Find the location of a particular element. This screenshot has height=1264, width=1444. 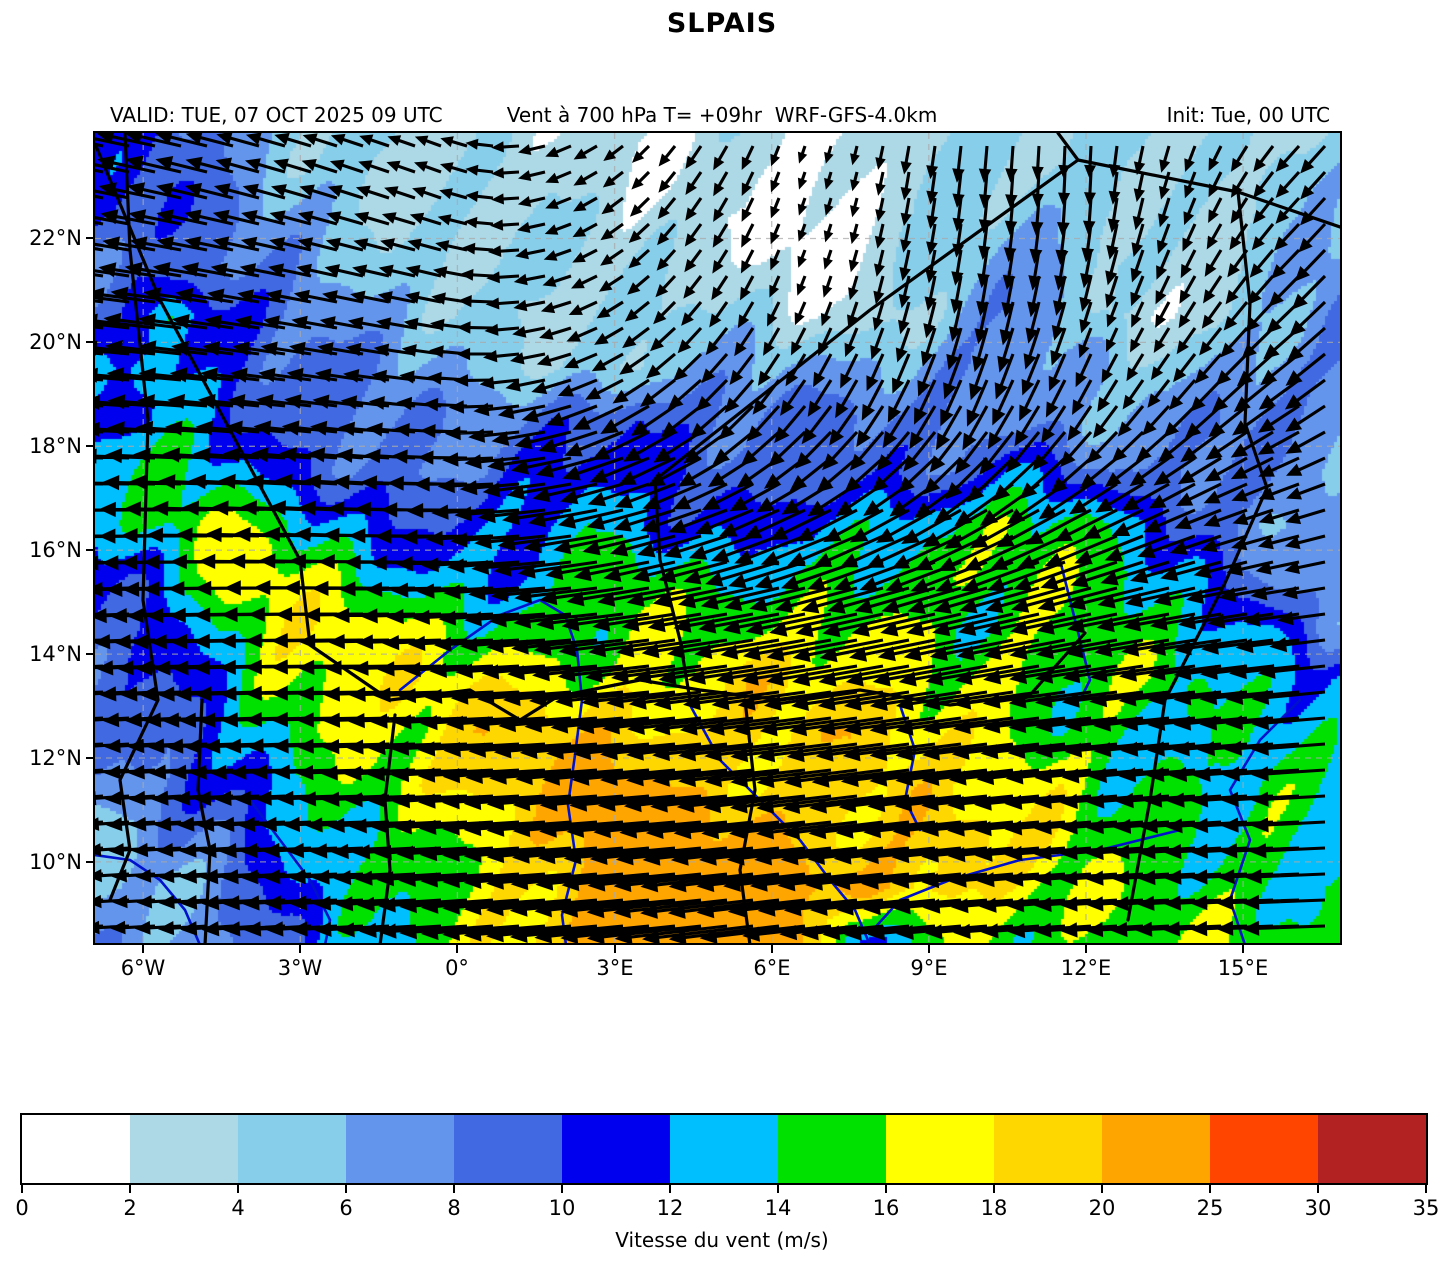

init-time-label: Init: Tue, 00 UTC is located at coordinates (1248, 115).